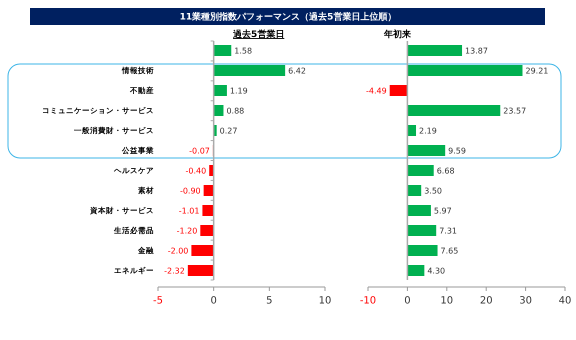 The image size is (576, 340). I want to click on x-tick-label: 40, so click(565, 301).